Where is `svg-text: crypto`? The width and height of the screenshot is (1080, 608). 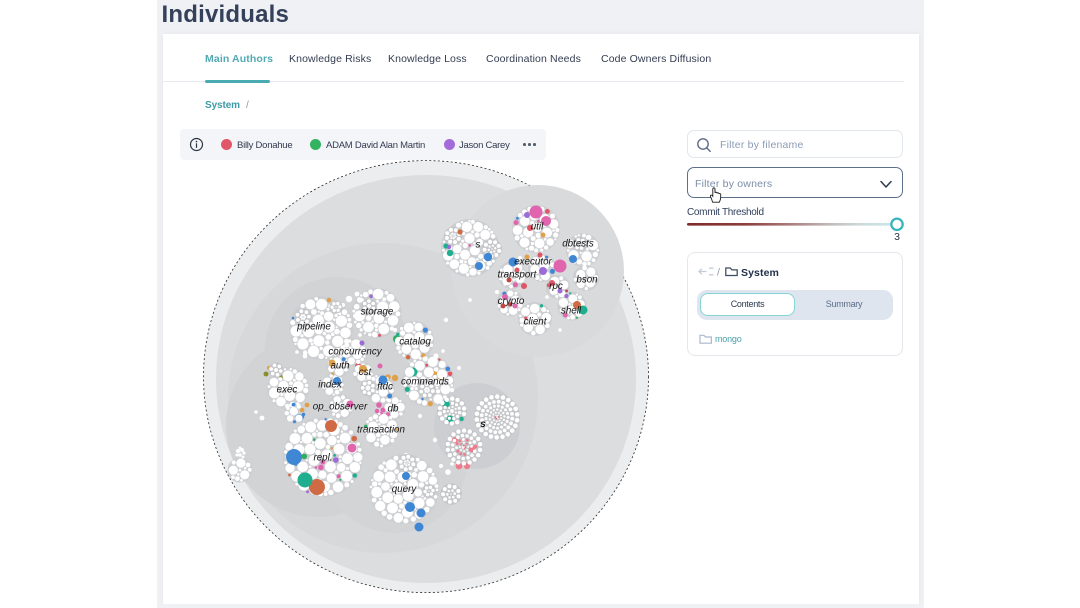
svg-text: crypto is located at coordinates (511, 301).